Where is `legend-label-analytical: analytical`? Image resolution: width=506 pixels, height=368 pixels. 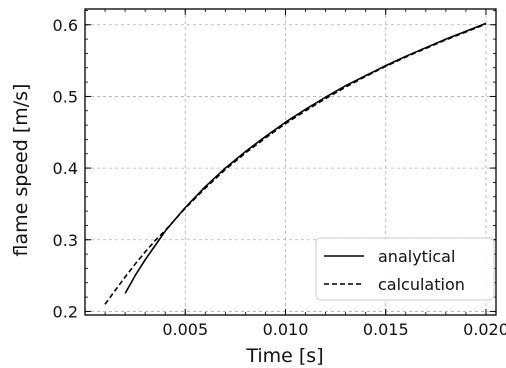
legend-label-analytical: analytical is located at coordinates (416, 256).